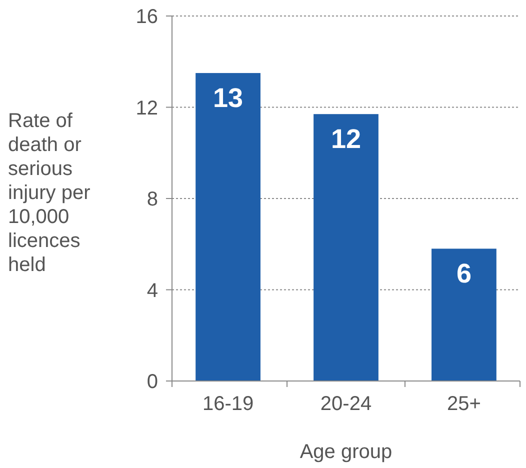 Image resolution: width=526 pixels, height=468 pixels. Describe the element at coordinates (346, 404) in the screenshot. I see `x-tick-label: 20-24` at that location.